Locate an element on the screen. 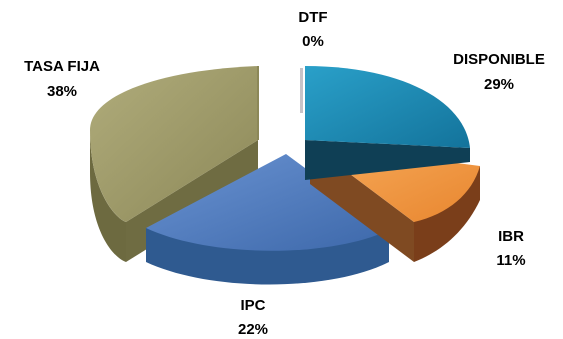  label-ibr-value: 11% is located at coordinates (510, 260).